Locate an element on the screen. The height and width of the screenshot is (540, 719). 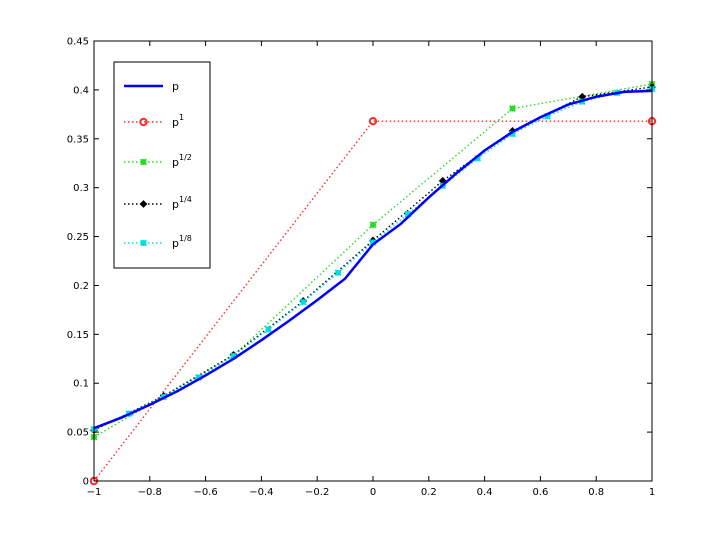
y-tick-label: 0.2 is located at coordinates (81, 286).